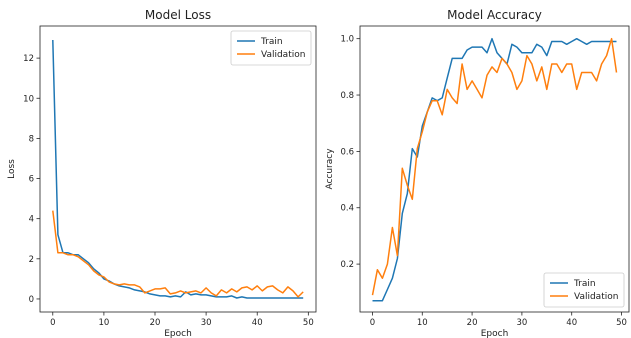  I want to click on accuracy-x-tick-label: 50, so click(621, 323).